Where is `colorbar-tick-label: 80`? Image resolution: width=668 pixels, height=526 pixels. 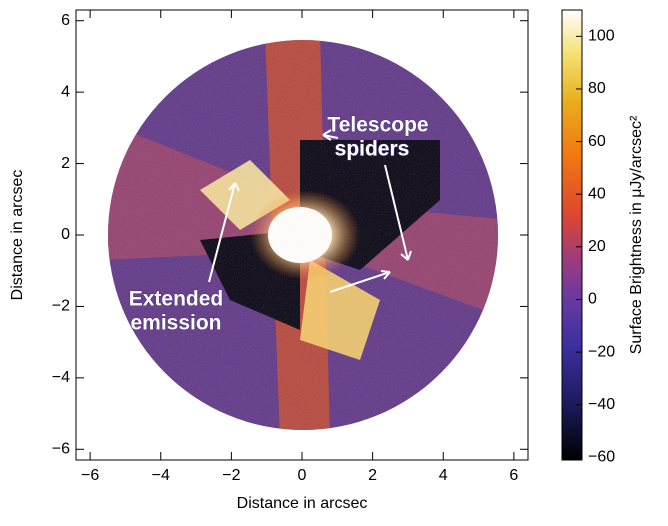 colorbar-tick-label: 80 is located at coordinates (597, 88).